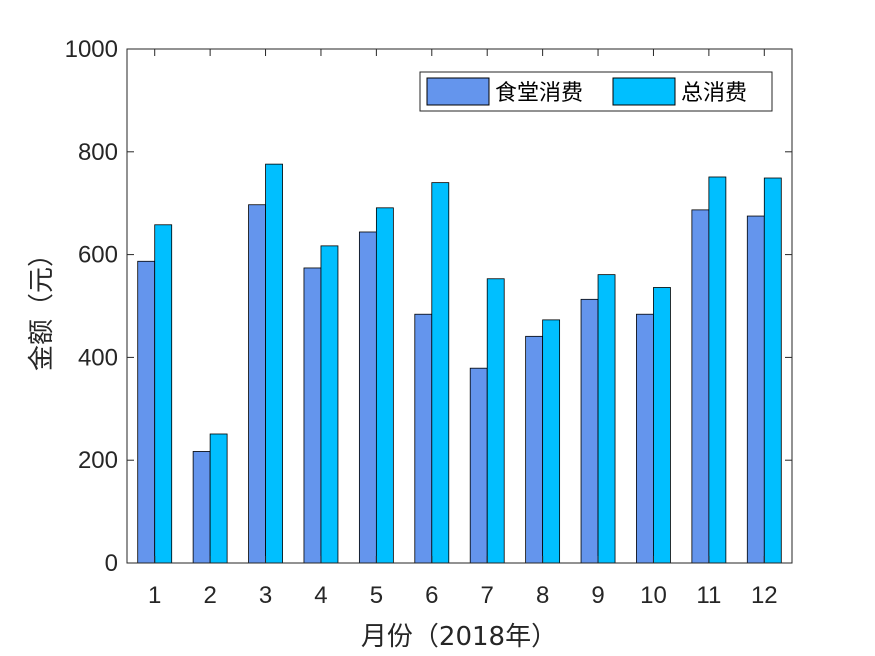  Describe the element at coordinates (209, 595) in the screenshot. I see `x-tick-label: 2` at that location.